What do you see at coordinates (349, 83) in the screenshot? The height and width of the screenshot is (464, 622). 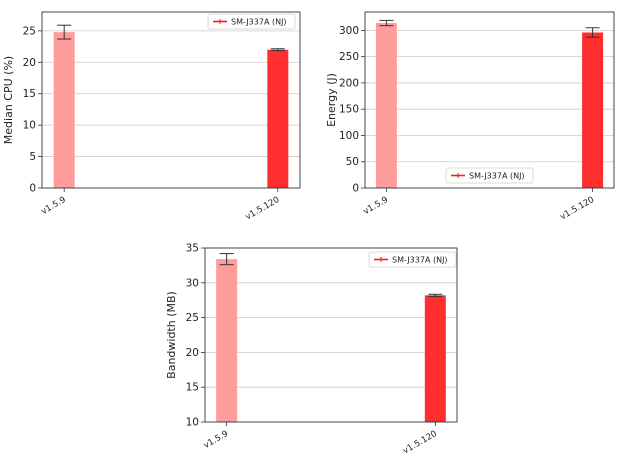 I see `y-tick-label: 200` at bounding box center [349, 83].